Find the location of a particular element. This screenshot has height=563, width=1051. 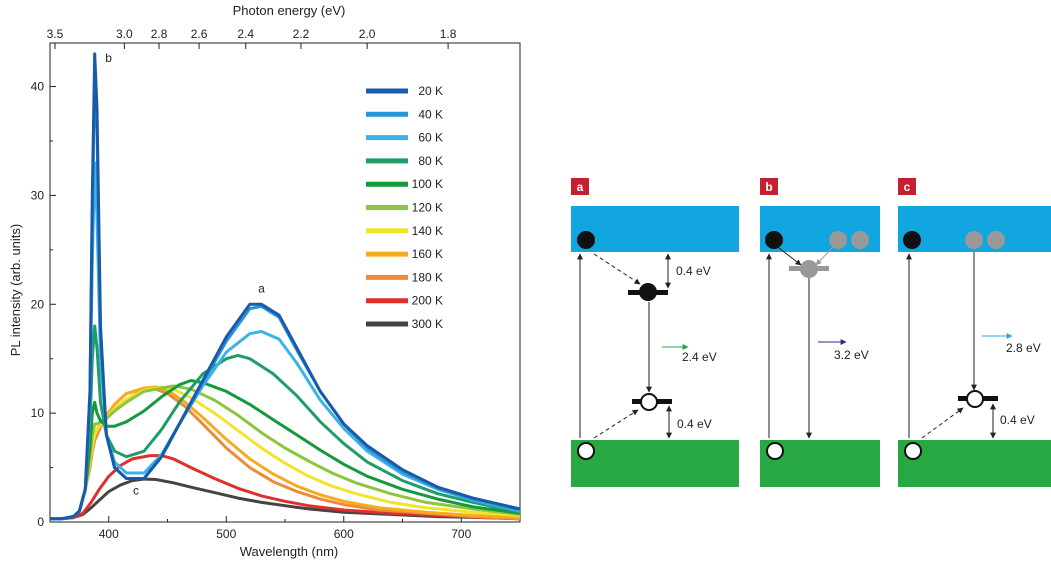

panel-c-emission-energy: 2.8 eV is located at coordinates (1023, 348).